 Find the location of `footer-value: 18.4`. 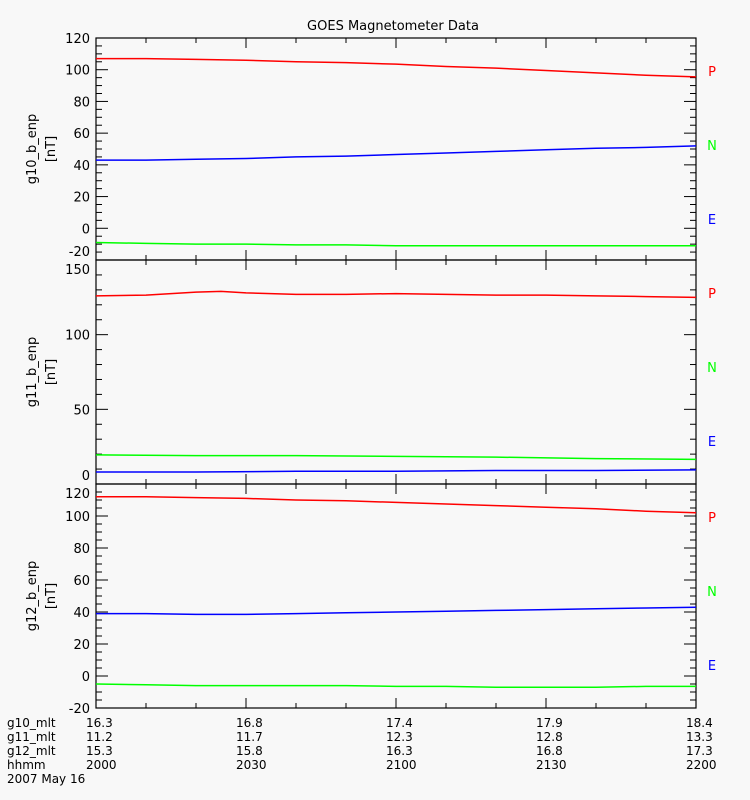

footer-value: 18.4 is located at coordinates (699, 723).